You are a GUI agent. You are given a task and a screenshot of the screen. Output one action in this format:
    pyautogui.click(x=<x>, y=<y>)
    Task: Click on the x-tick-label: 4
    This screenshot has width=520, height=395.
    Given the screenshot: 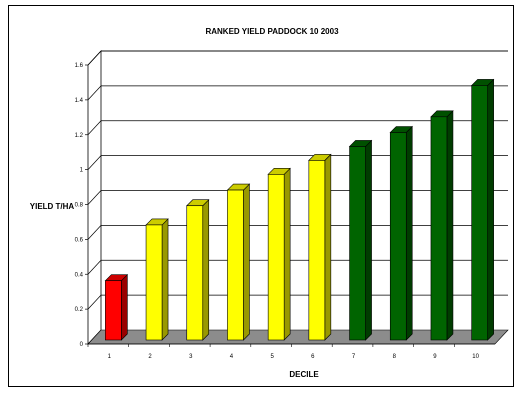 What is the action you would take?
    pyautogui.click(x=232, y=357)
    